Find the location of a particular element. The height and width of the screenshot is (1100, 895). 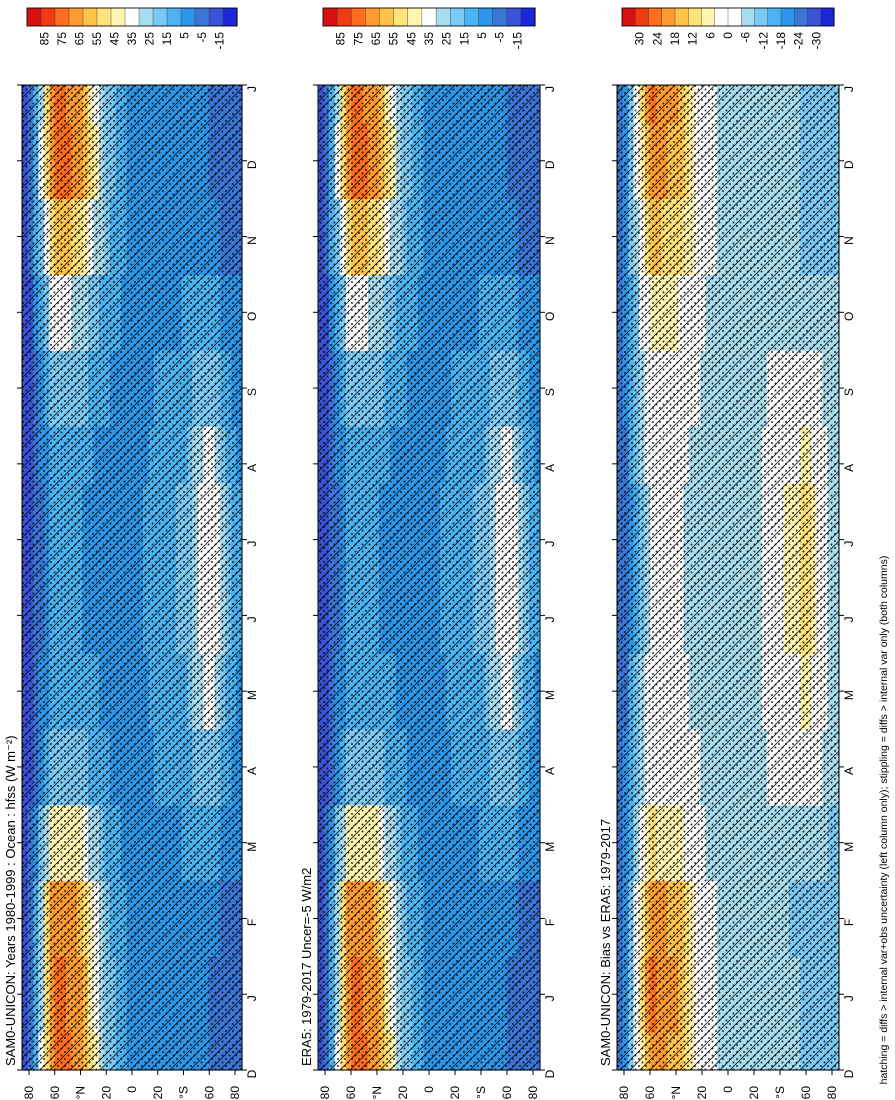

colorbar-label: 35 is located at coordinates (132, 39).